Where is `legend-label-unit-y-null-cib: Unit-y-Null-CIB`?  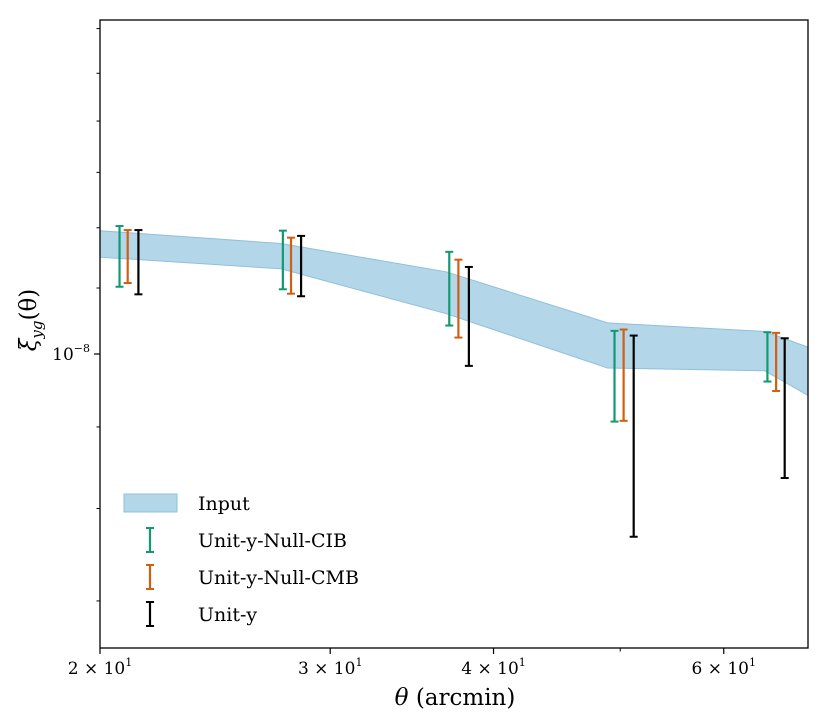
legend-label-unit-y-null-cib: Unit-y-Null-CIB is located at coordinates (272, 541).